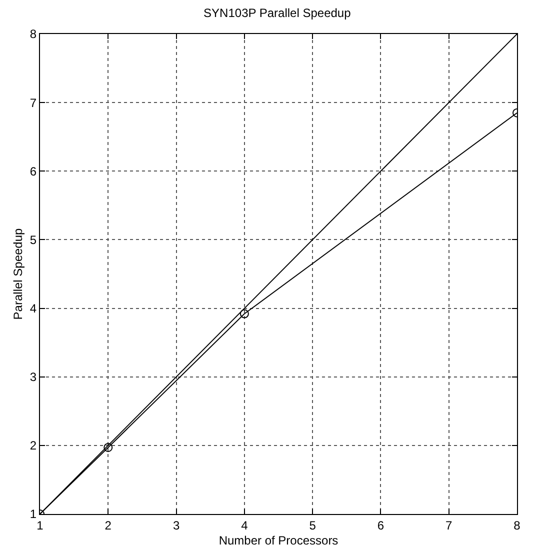  I want to click on chart-title: SYN103P Parallel Speedup, so click(278, 13).